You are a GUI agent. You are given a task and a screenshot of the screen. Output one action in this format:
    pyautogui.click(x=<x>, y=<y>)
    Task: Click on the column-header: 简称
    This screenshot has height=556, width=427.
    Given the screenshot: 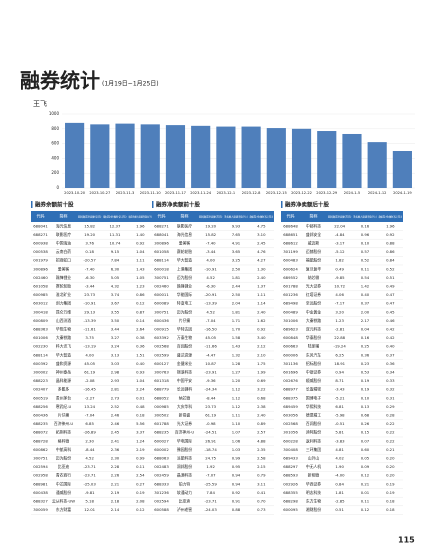 What is the action you would take?
    pyautogui.click(x=185, y=216)
    